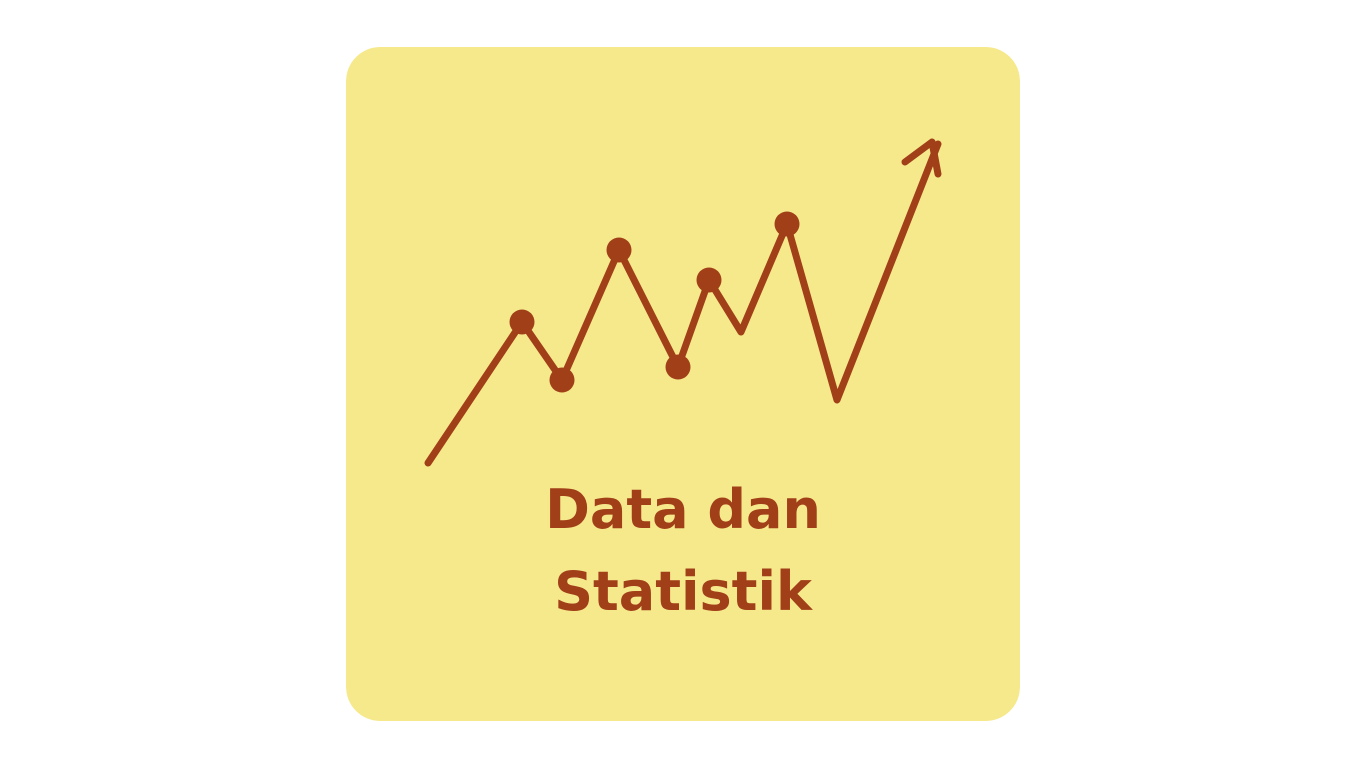  What do you see at coordinates (683, 591) in the screenshot?
I see `title-line-2: Statistik` at bounding box center [683, 591].